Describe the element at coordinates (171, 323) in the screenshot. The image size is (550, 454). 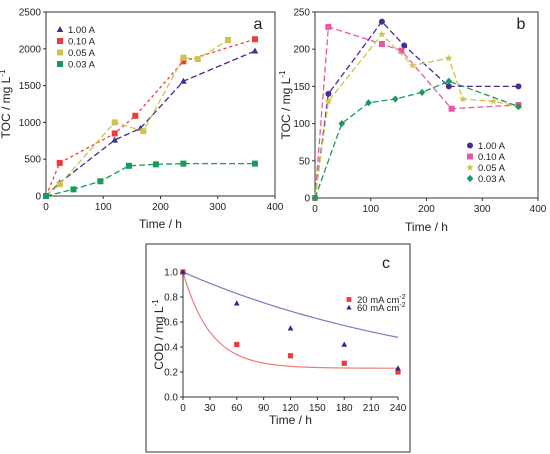
I see `y-tick-label-c: 0.6` at that location.